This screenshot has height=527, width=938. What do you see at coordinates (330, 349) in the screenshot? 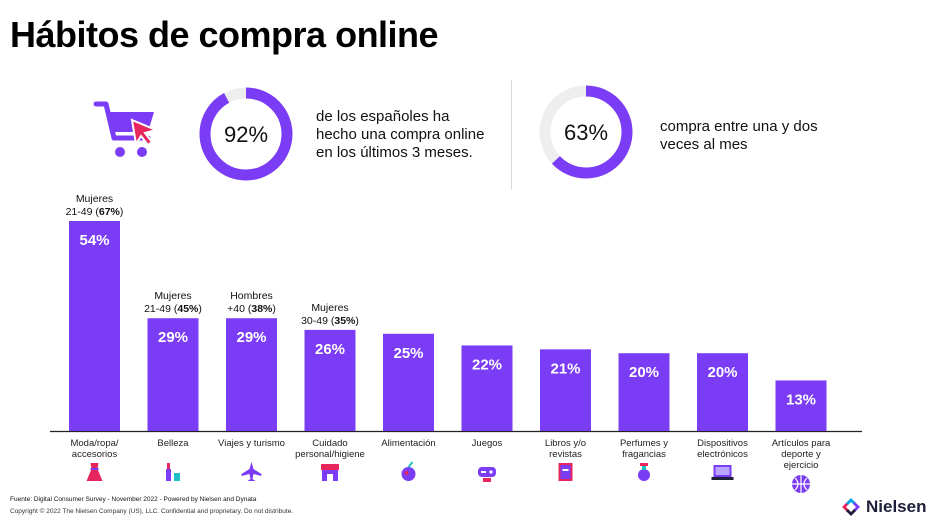
I see `bar-value-4: 26%` at bounding box center [330, 349].